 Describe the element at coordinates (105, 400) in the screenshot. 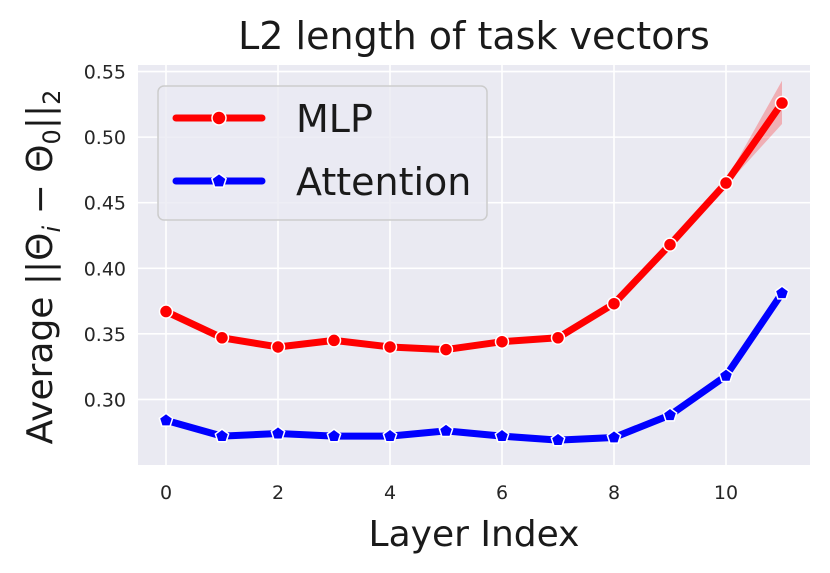

I see `y-tick-label: 0.30` at that location.